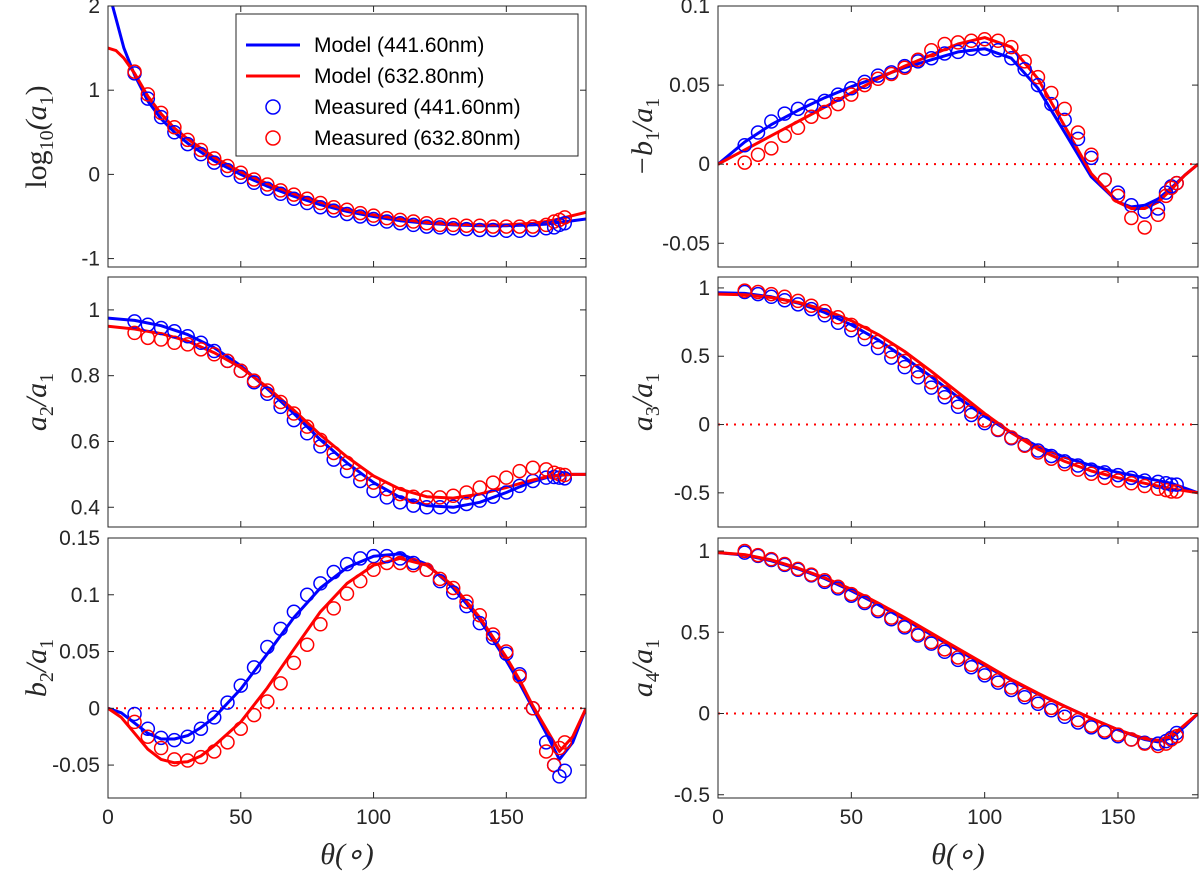 This screenshot has height=881, width=1200. What do you see at coordinates (347, 854) in the screenshot?
I see `x-axis-label-left: θ(∘)` at bounding box center [347, 854].